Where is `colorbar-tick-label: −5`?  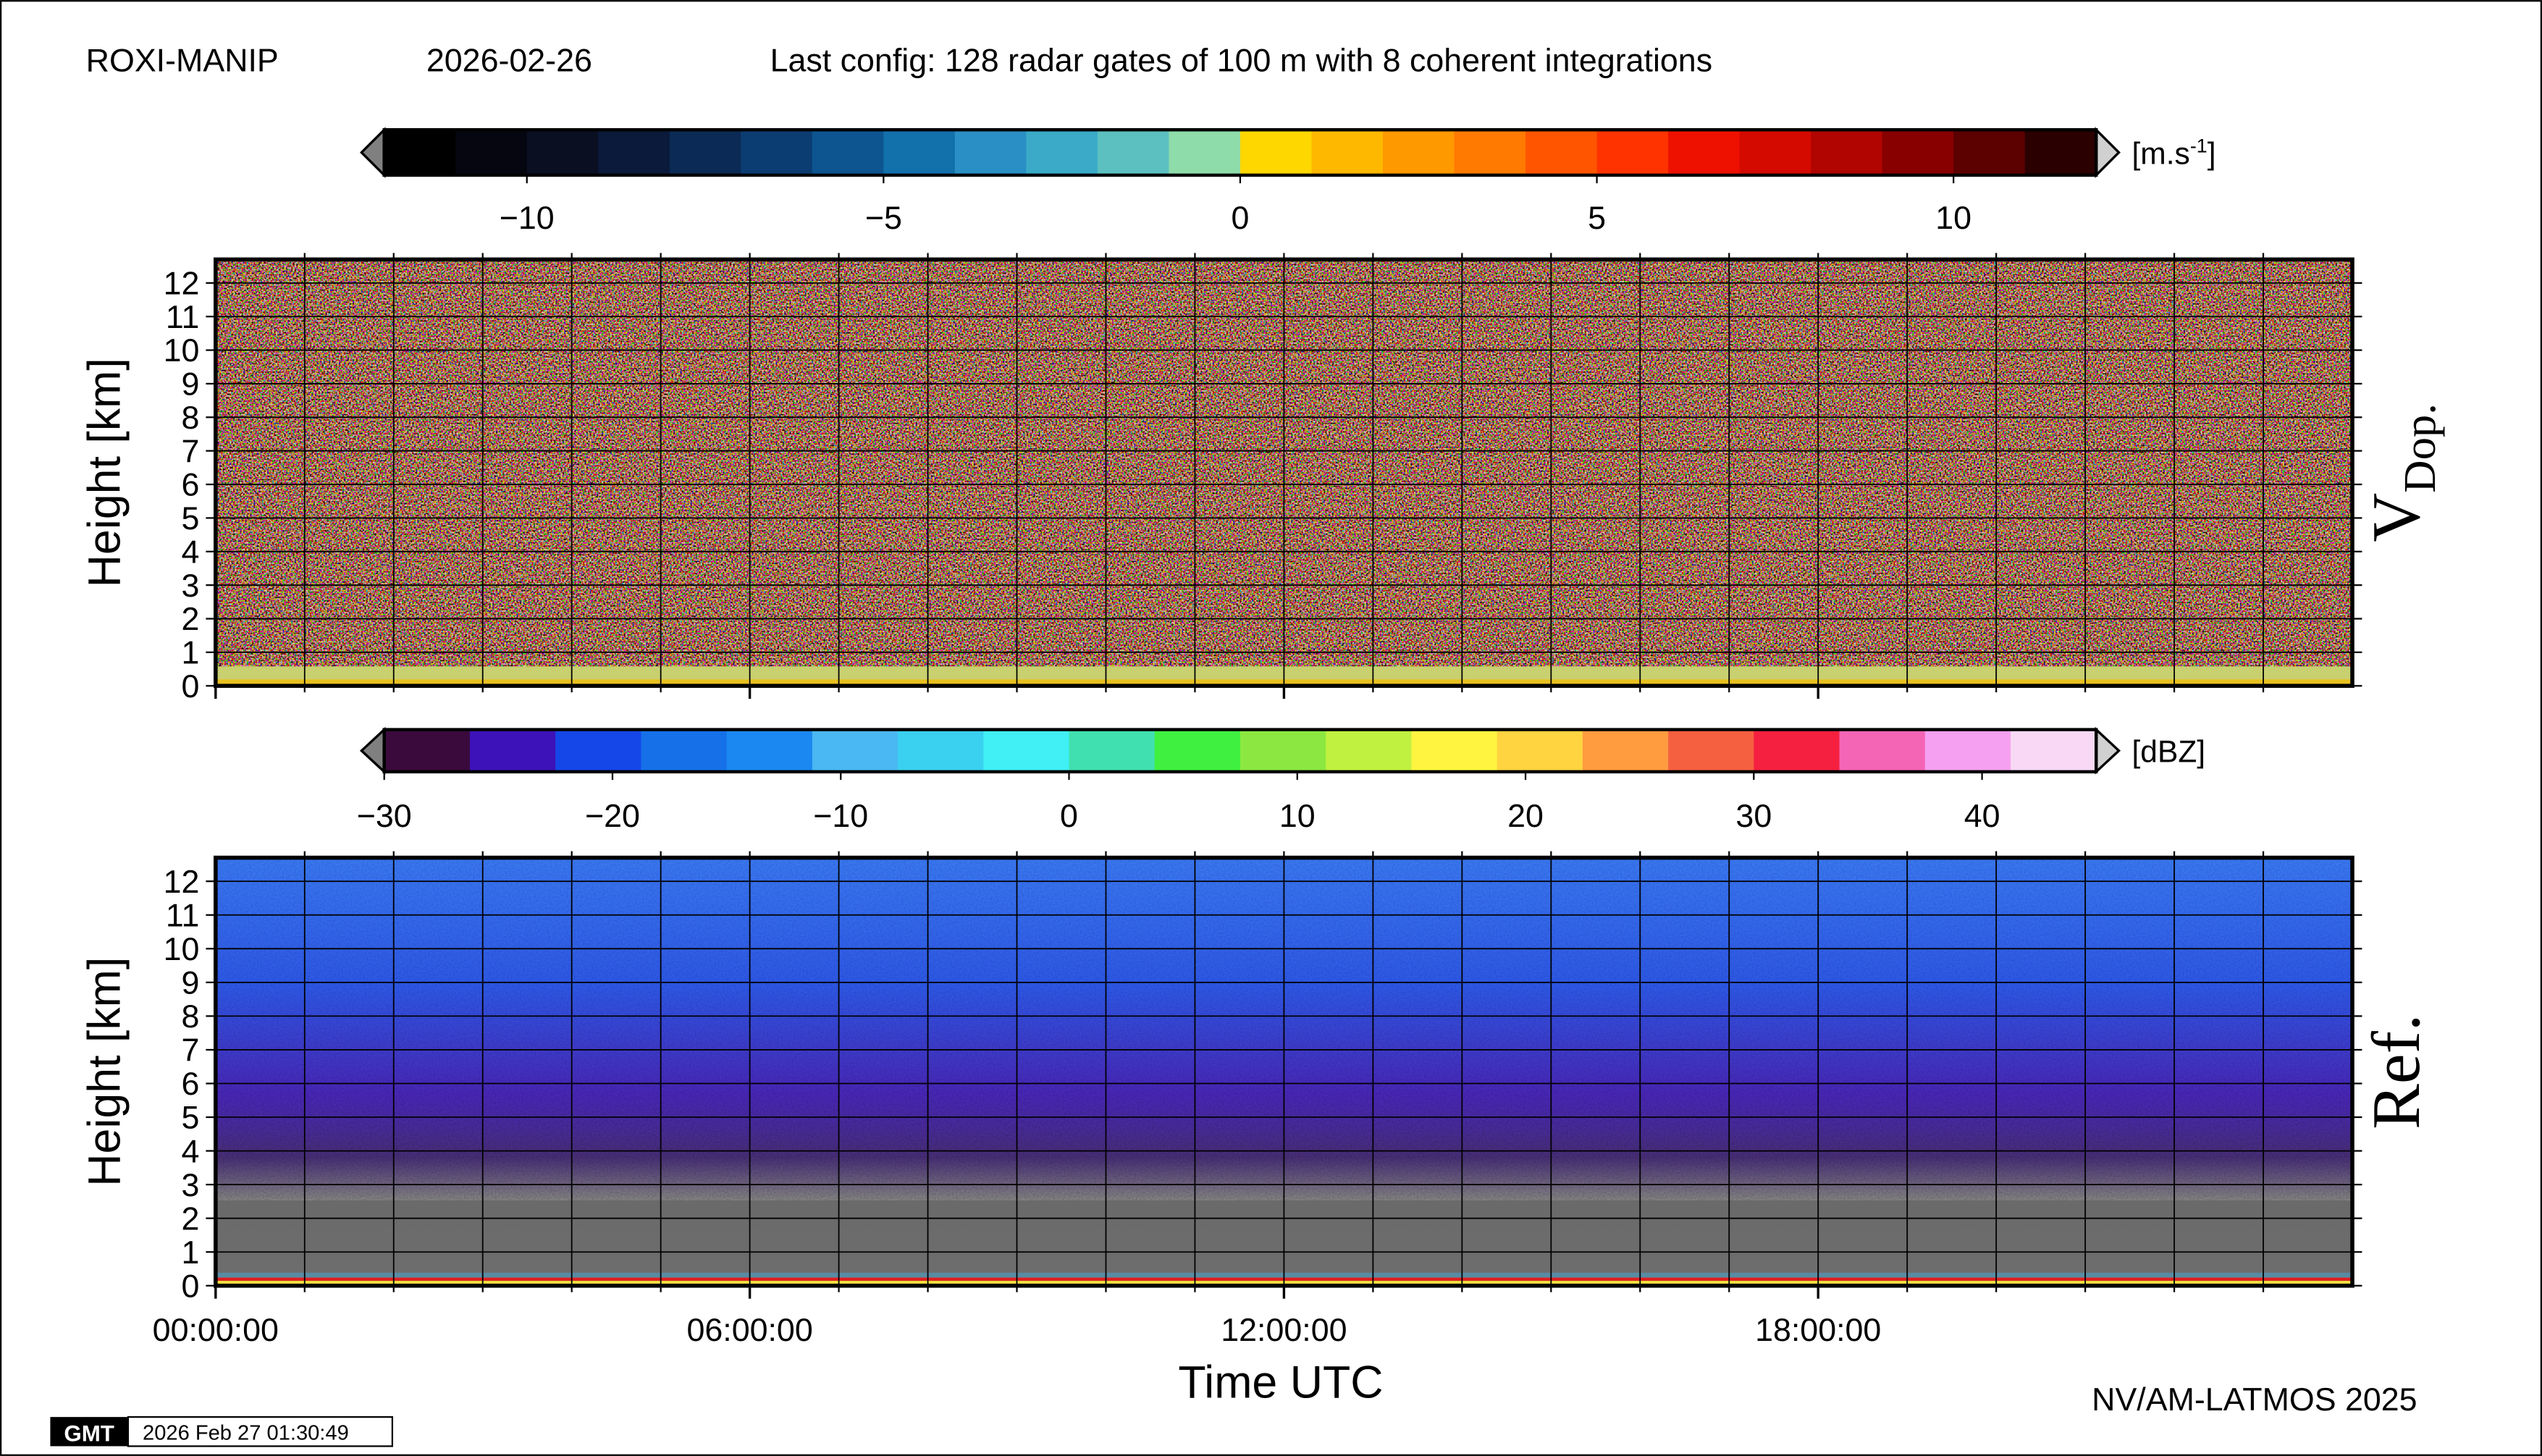
colorbar-tick-label: −5 is located at coordinates (883, 218).